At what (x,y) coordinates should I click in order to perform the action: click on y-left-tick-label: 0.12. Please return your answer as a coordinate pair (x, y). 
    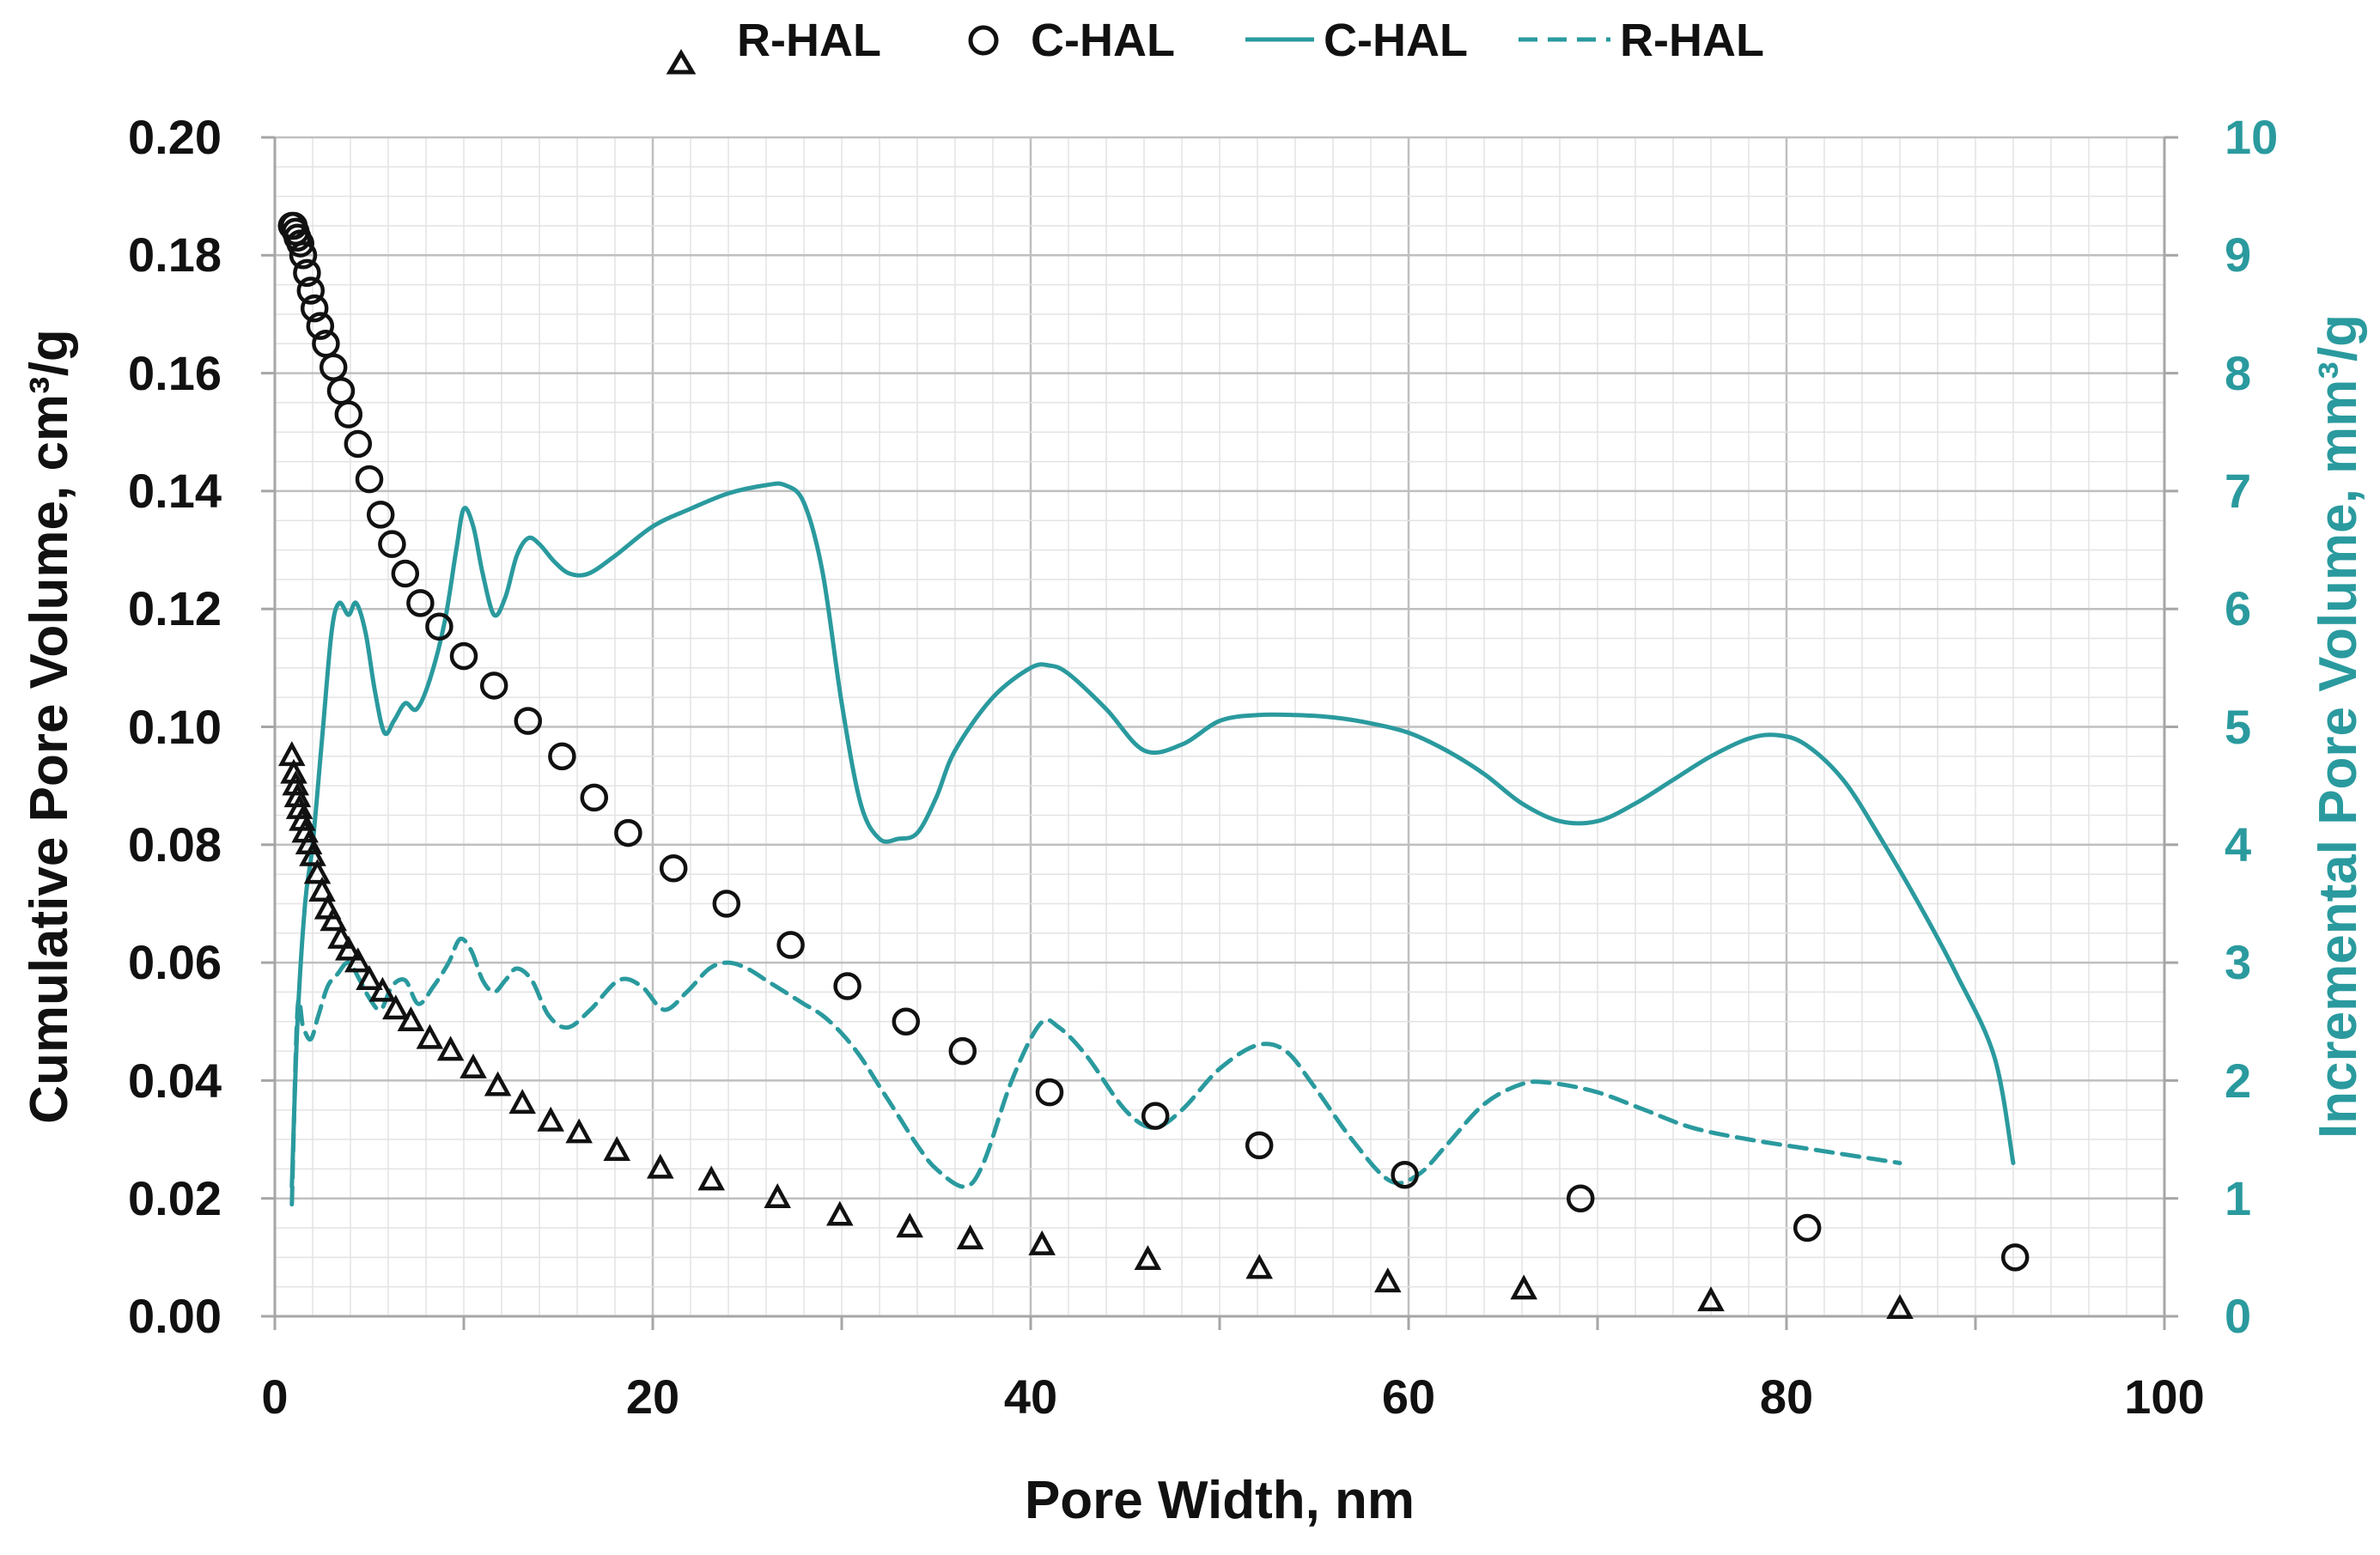
    Looking at the image, I should click on (175, 608).